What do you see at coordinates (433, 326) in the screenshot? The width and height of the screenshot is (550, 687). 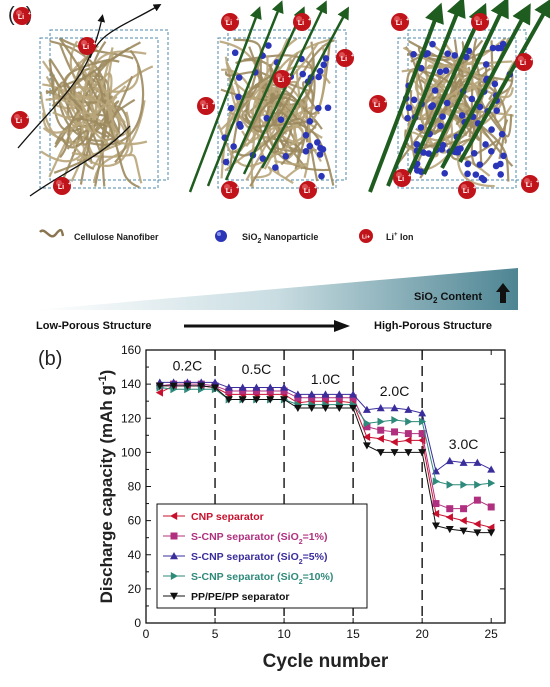 I see `high-porous-label: High-Porous Structure` at bounding box center [433, 326].